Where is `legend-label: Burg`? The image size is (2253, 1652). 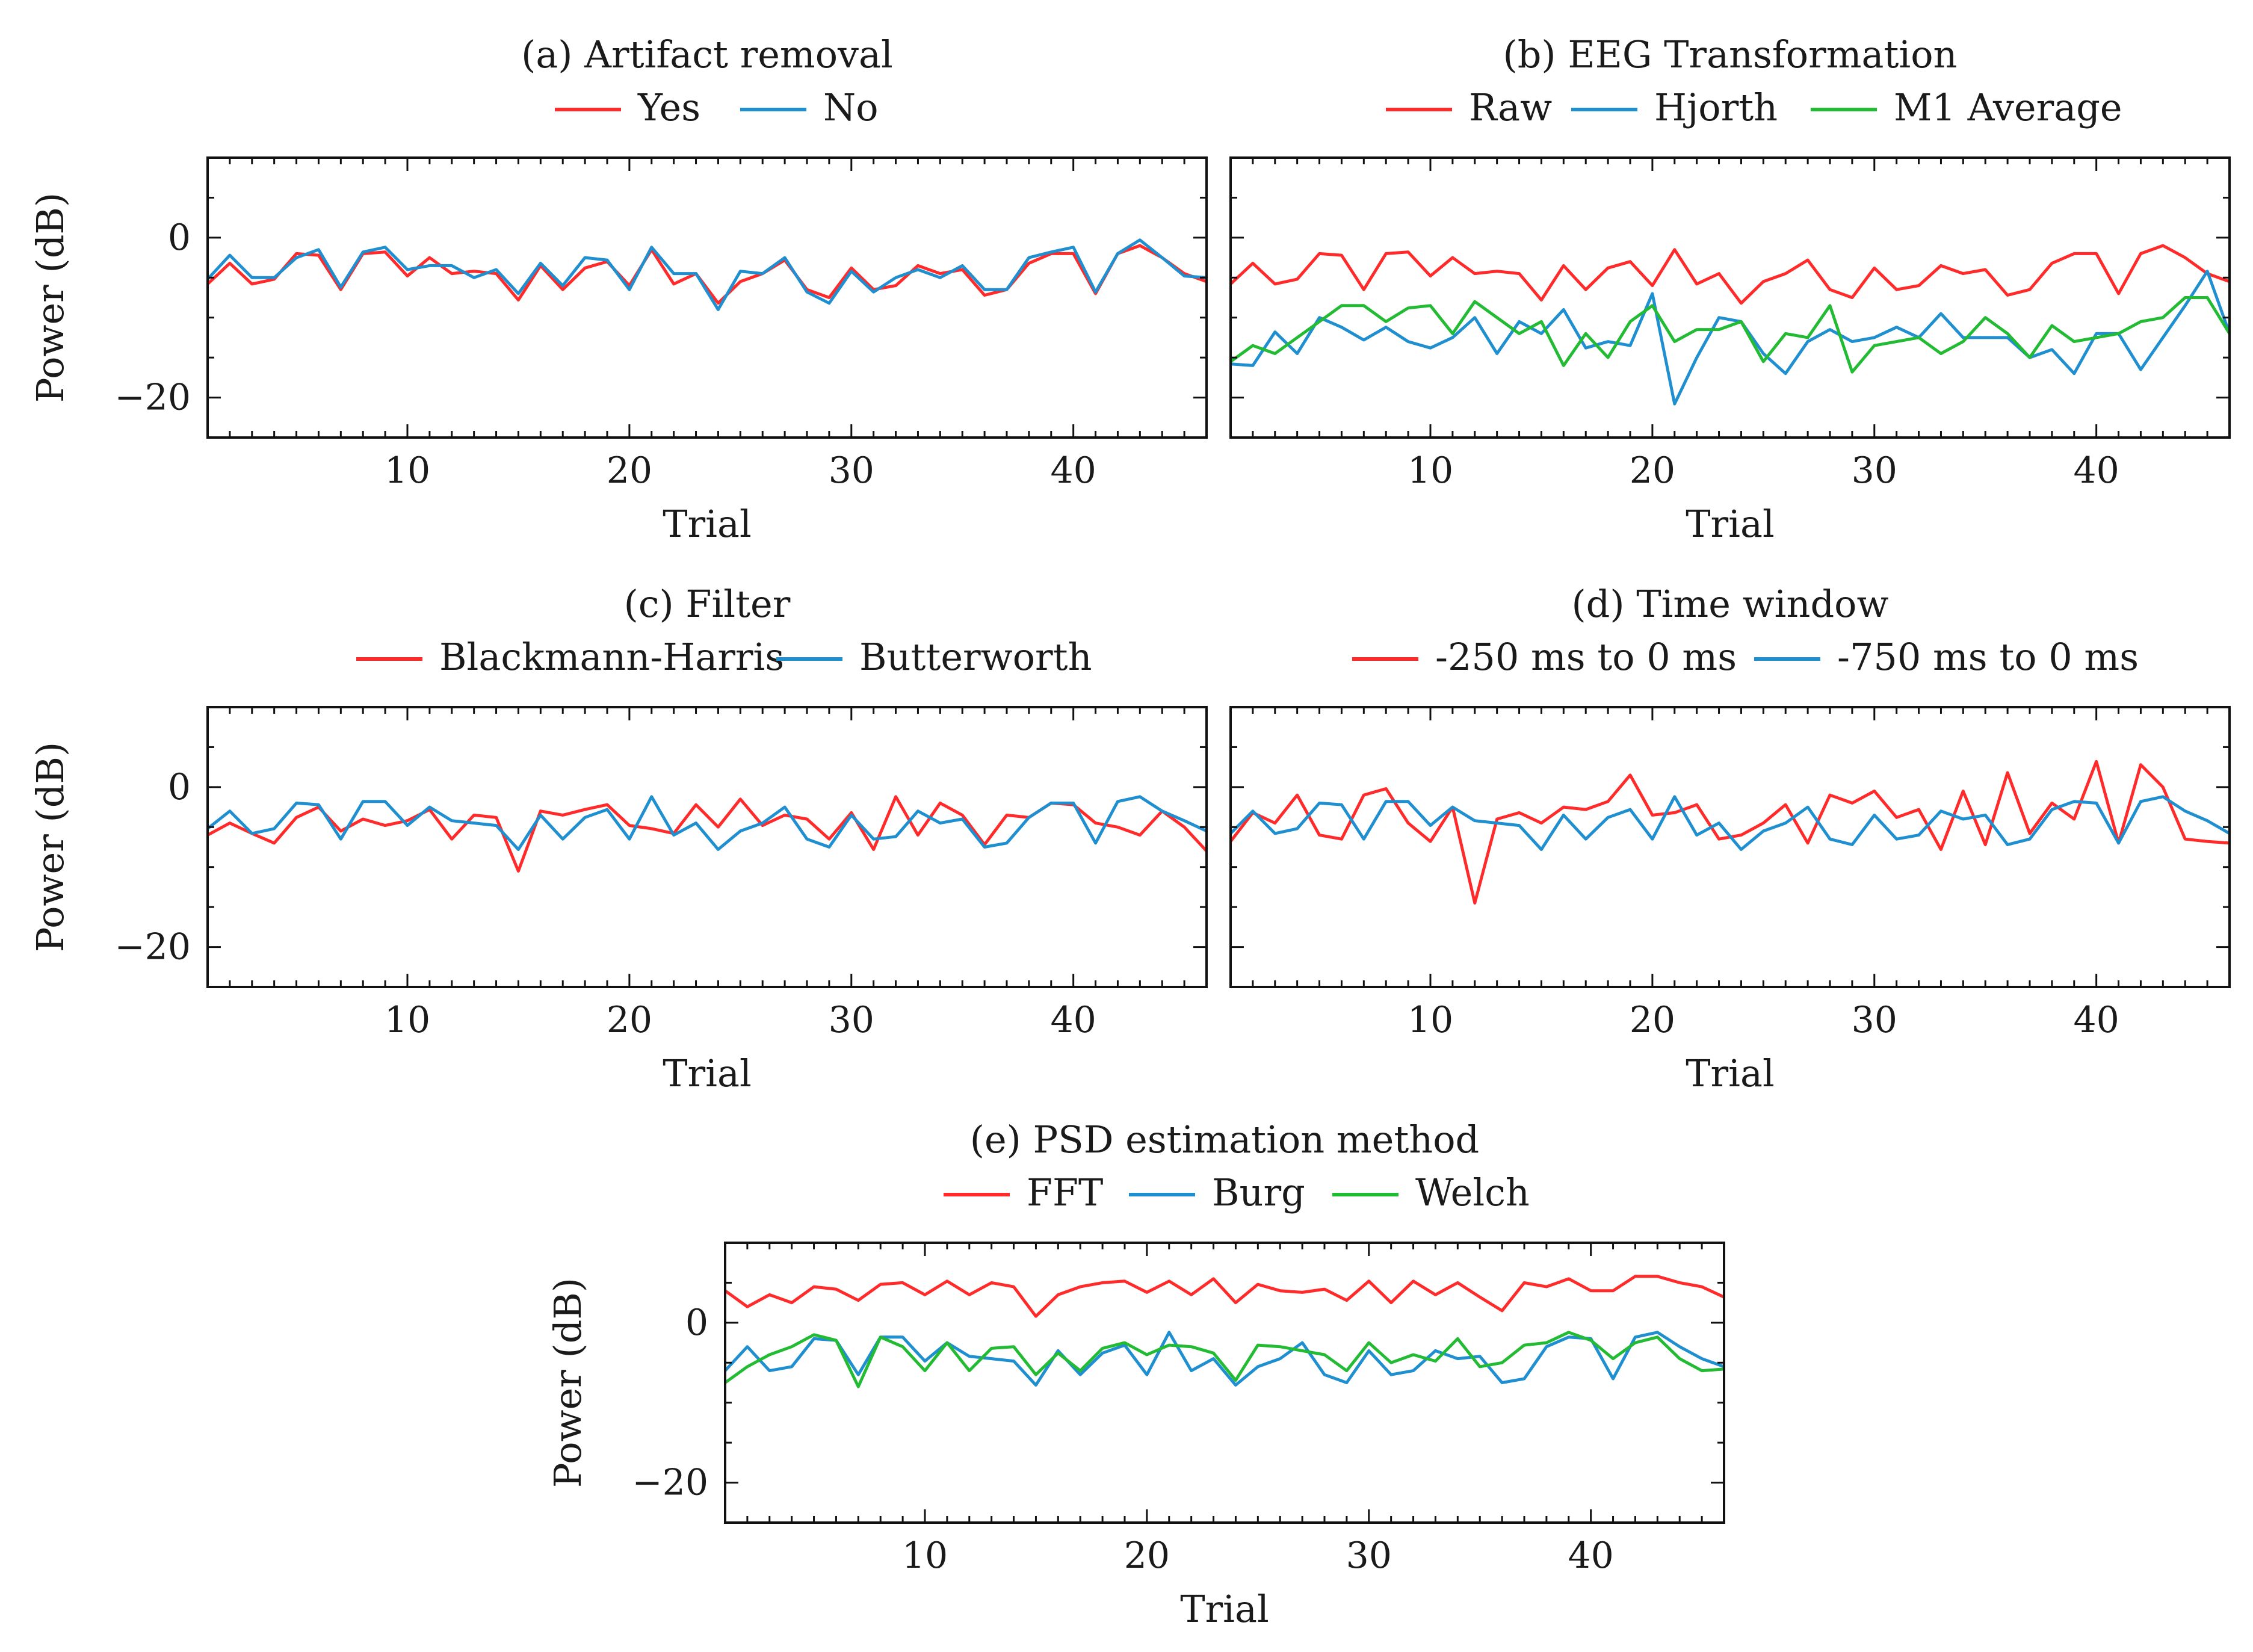
legend-label: Burg is located at coordinates (1258, 1193).